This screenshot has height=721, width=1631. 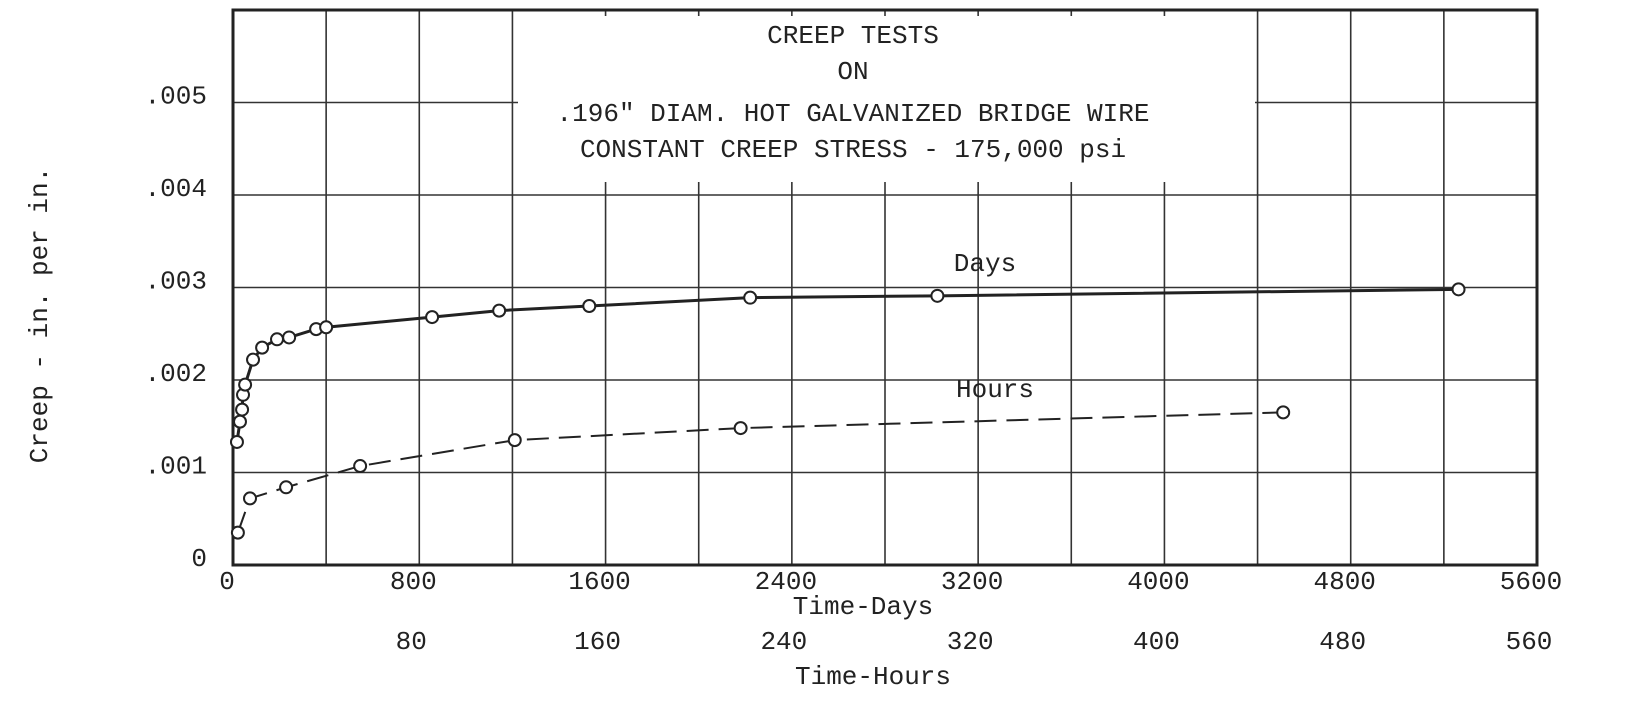 What do you see at coordinates (863, 607) in the screenshot?
I see `x-axis-label: Time-Days` at bounding box center [863, 607].